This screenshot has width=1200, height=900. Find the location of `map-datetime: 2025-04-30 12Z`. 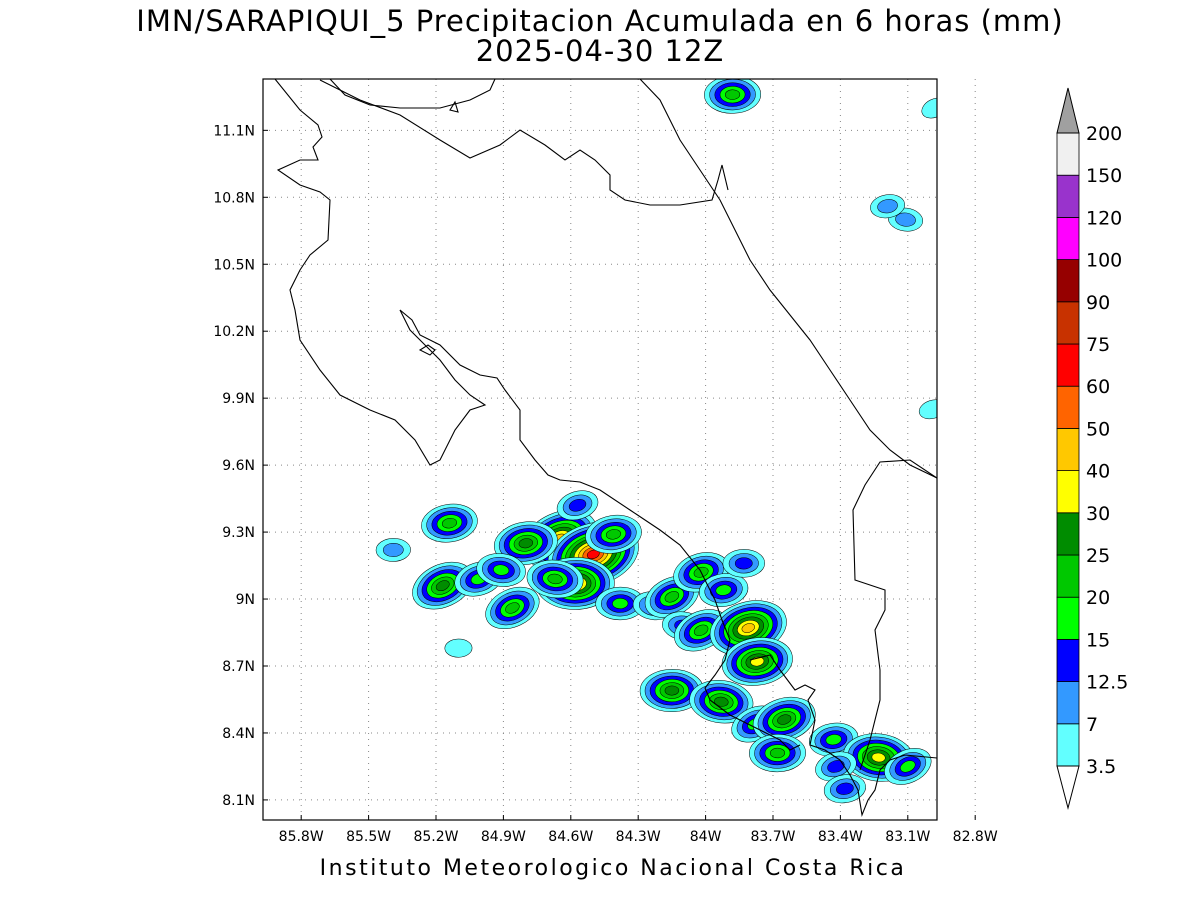

map-datetime: 2025-04-30 12Z is located at coordinates (600, 51).